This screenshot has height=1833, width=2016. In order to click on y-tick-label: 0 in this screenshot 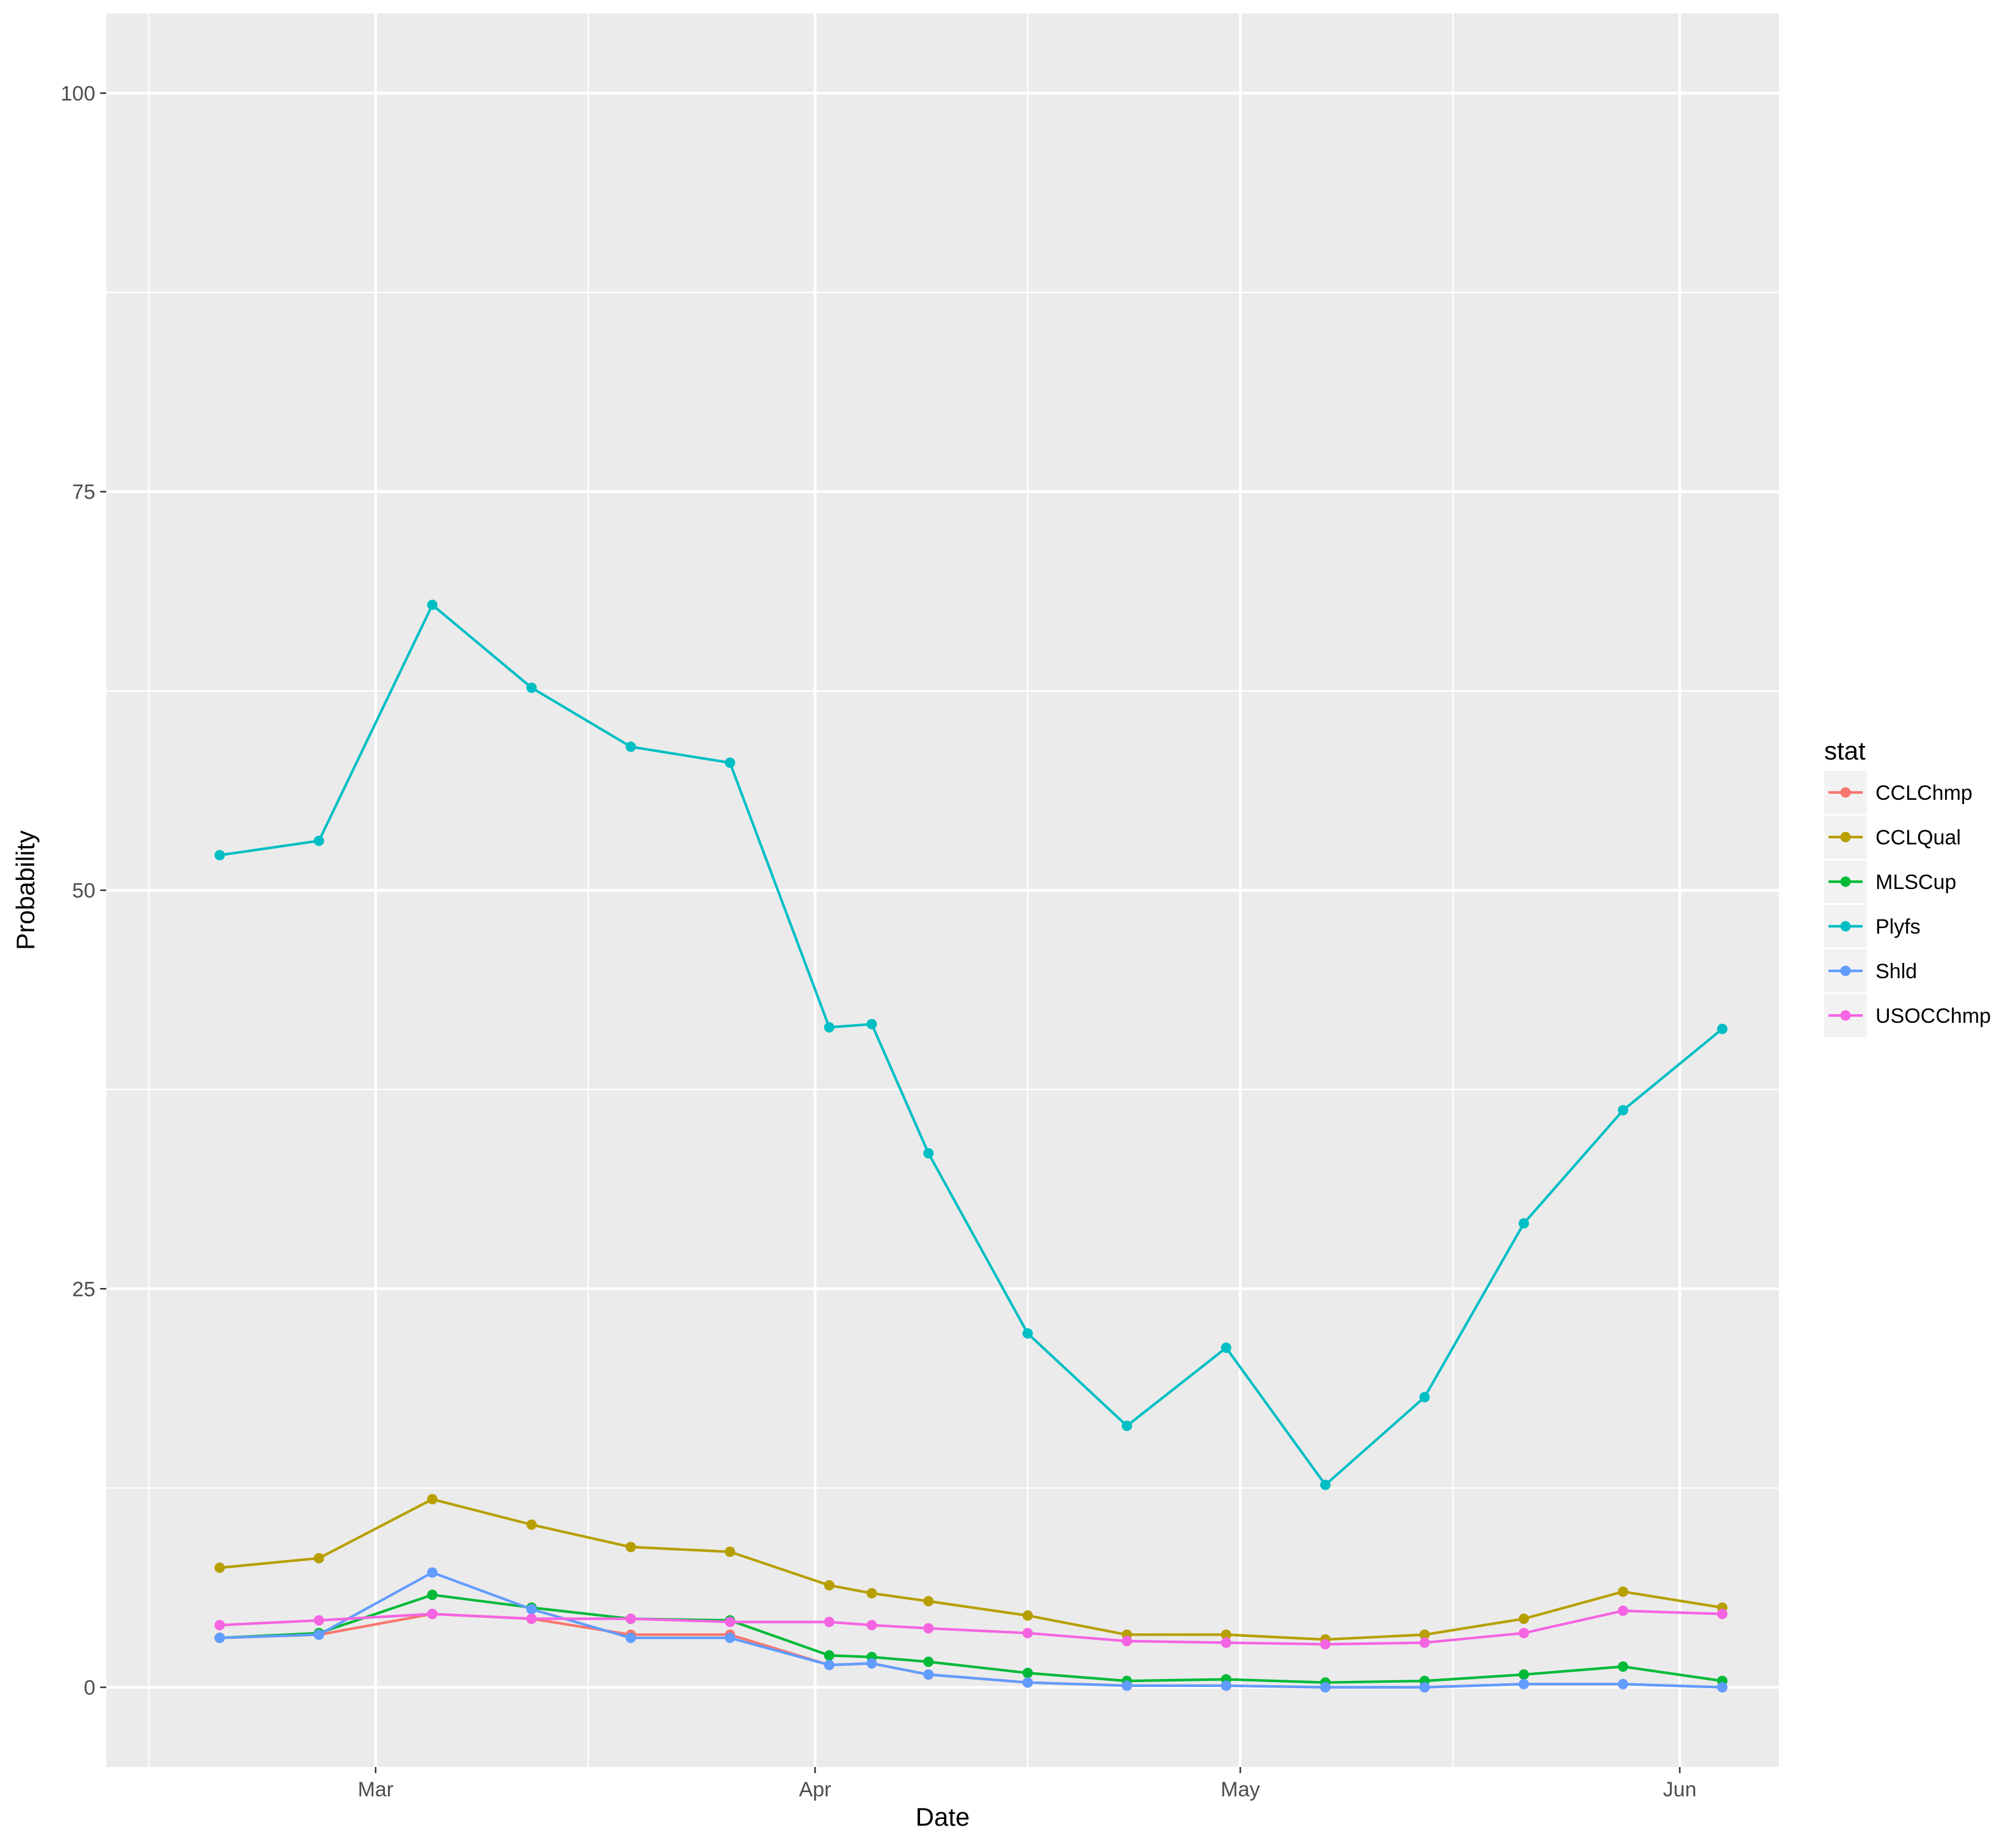, I will do `click(89, 1688)`.